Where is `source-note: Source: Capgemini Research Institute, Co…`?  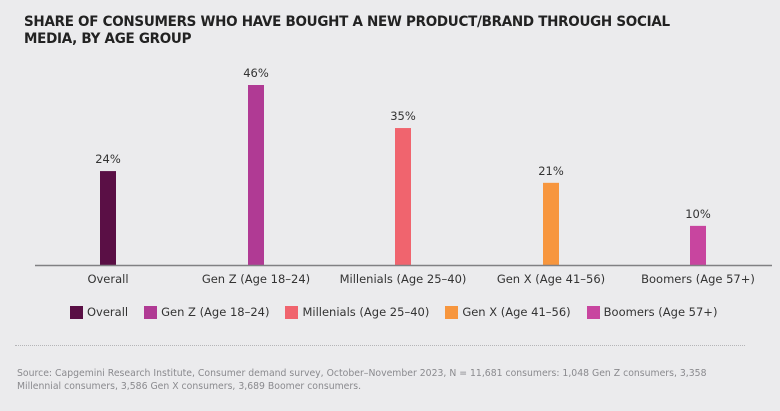 source-note: Source: Capgemini Research Institute, Co… is located at coordinates (362, 380).